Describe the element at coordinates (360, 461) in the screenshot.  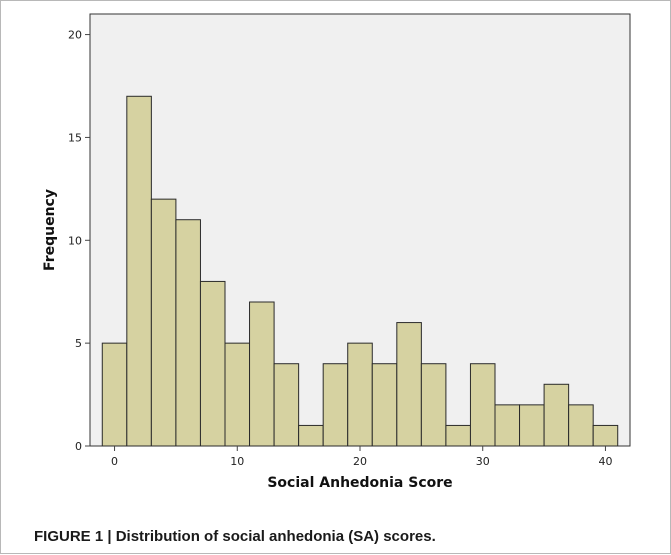
I see `x-tick-label: 20` at that location.